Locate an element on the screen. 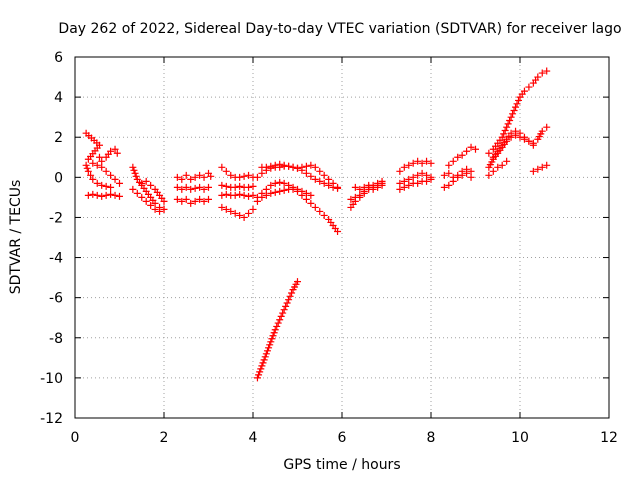 The height and width of the screenshot is (480, 640). series-sat-n is located at coordinates (237, 212).